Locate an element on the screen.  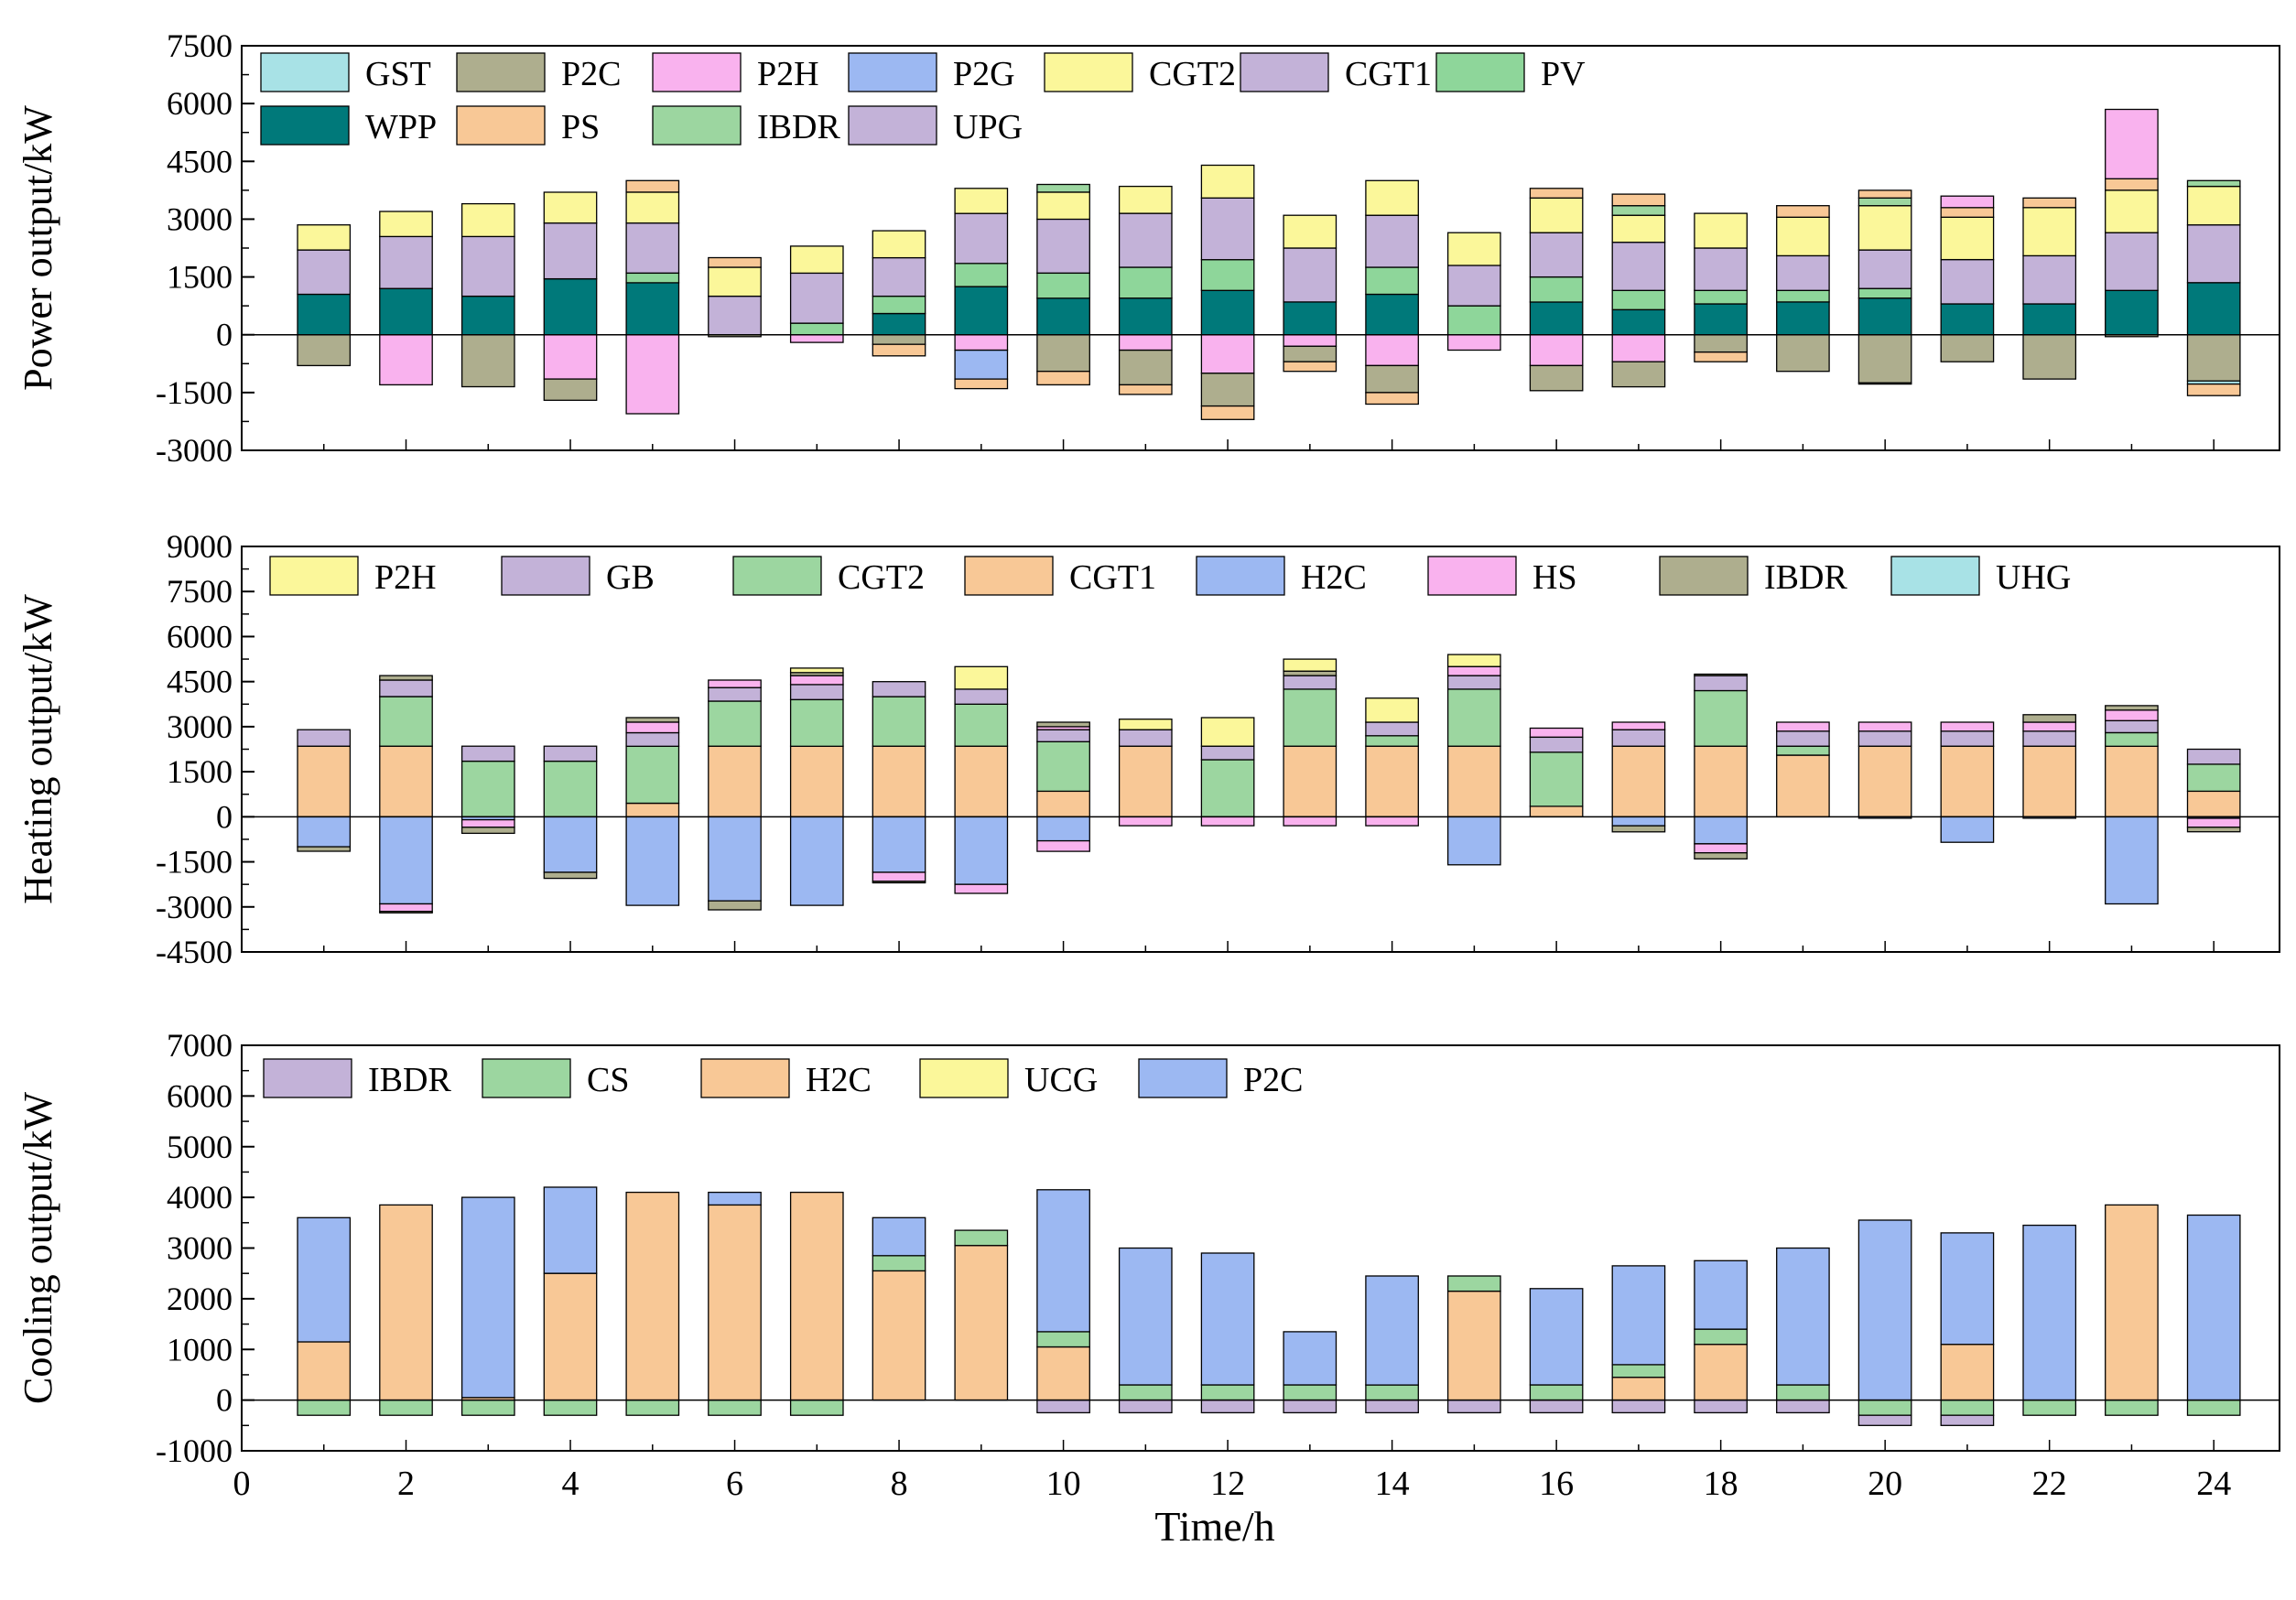
power-bar-upg-h1 is located at coordinates (324, 272).